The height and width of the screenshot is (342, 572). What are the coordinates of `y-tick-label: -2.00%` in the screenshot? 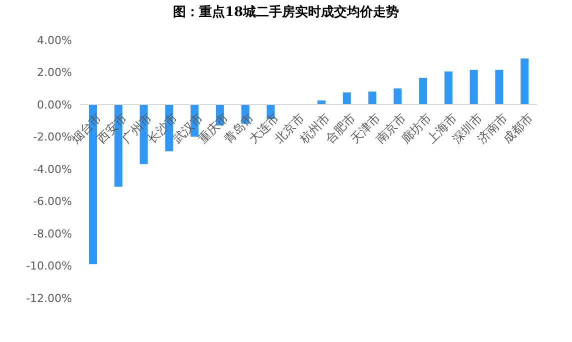 It's located at (52, 137).